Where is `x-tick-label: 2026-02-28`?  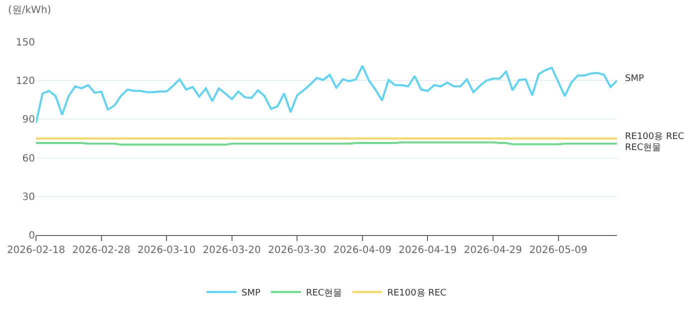 x-tick-label: 2026-02-28 is located at coordinates (101, 250).